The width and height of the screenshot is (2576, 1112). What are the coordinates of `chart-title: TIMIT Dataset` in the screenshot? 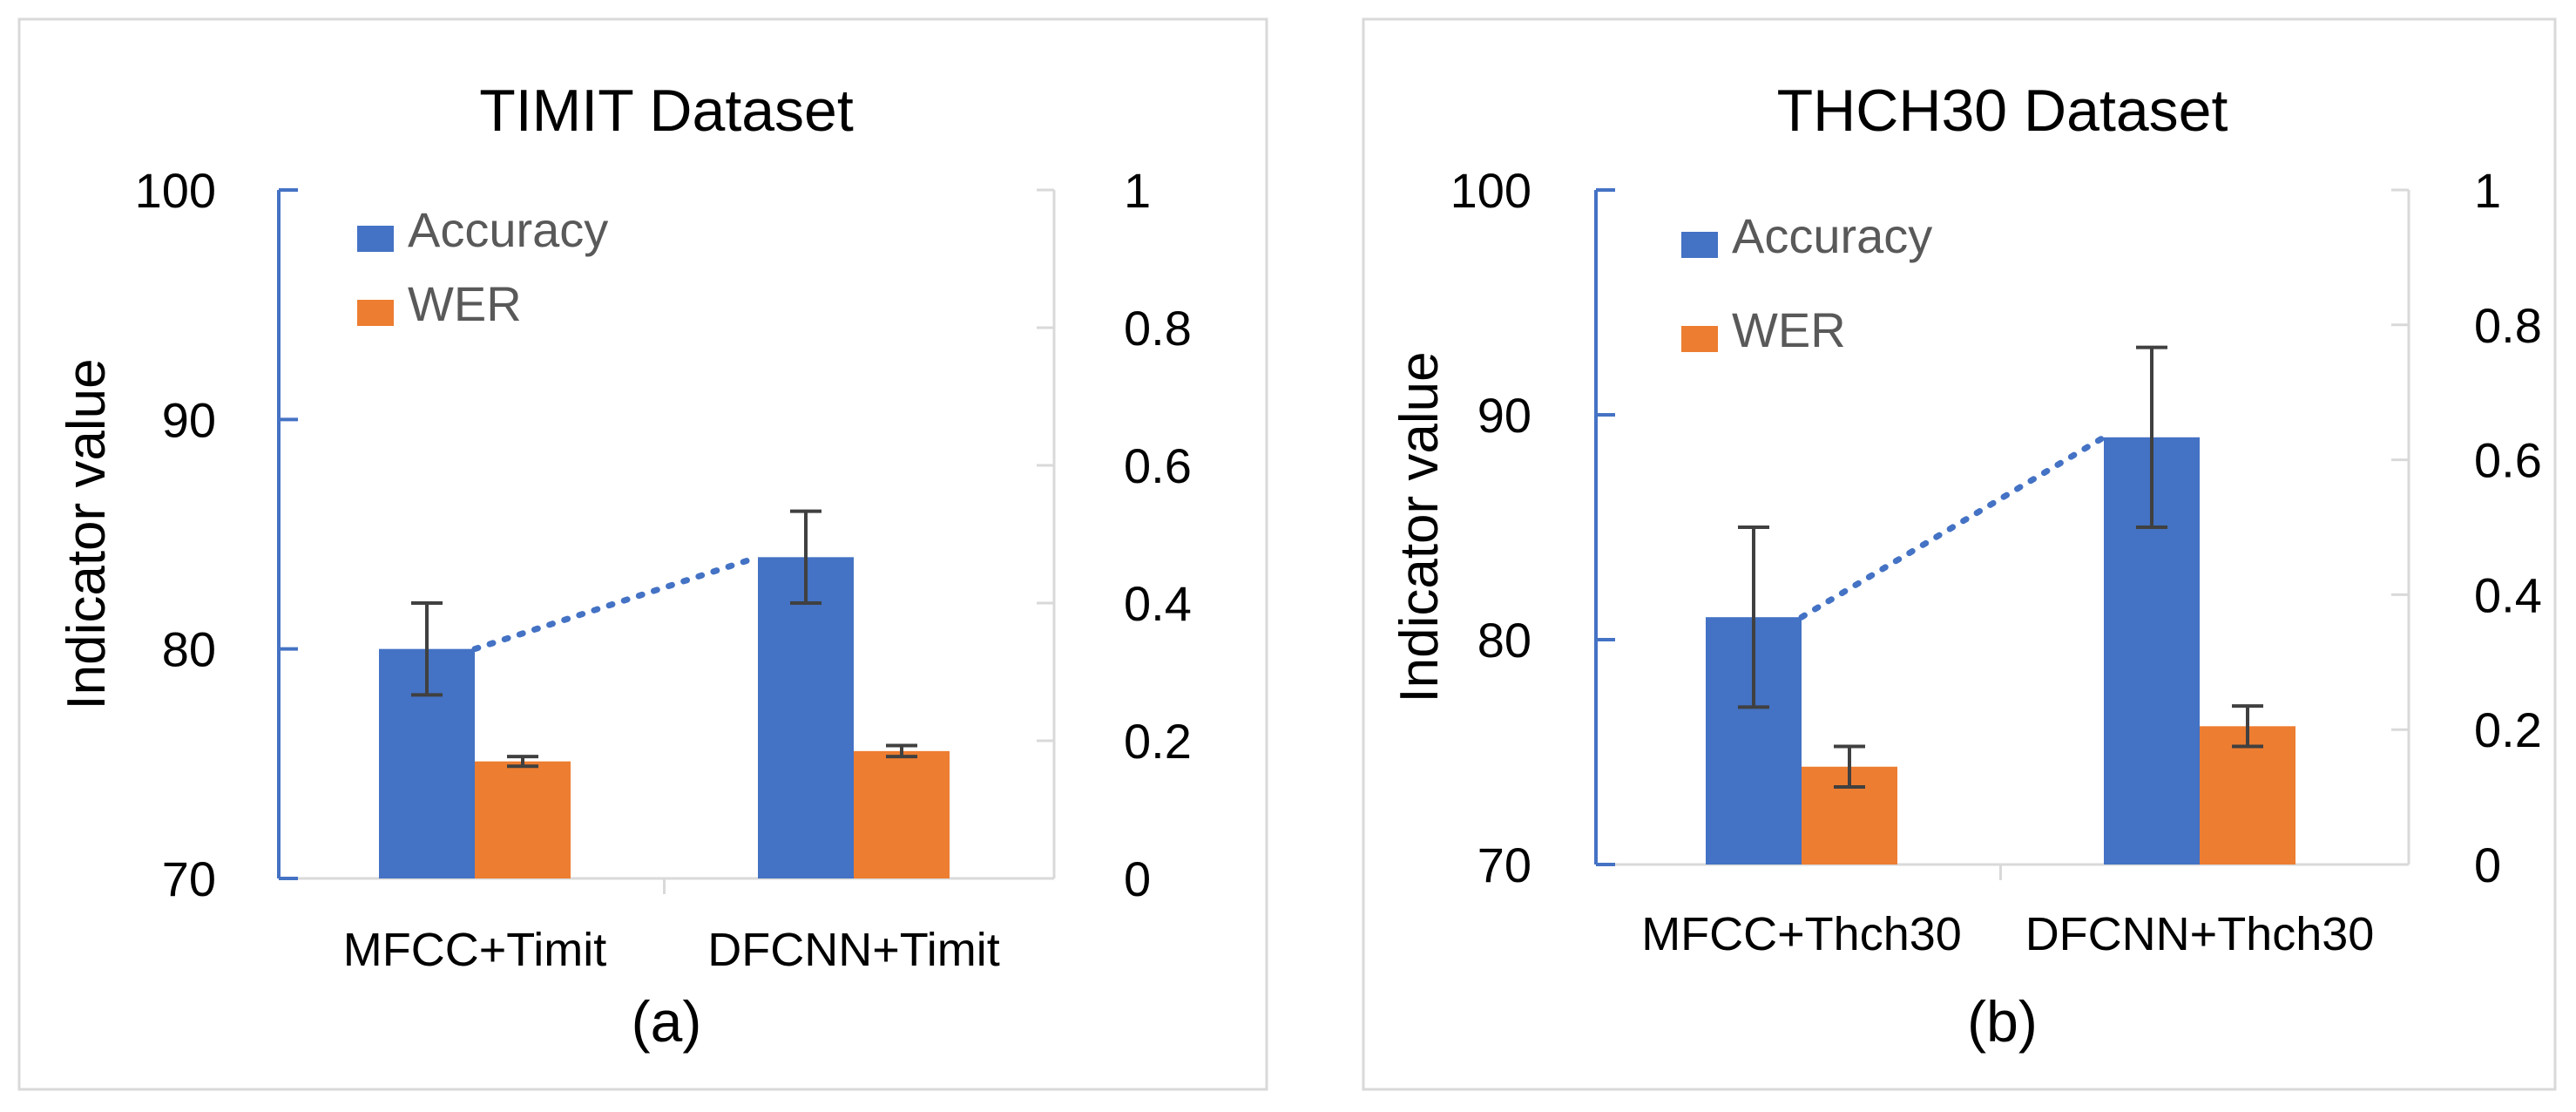 It's located at (666, 111).